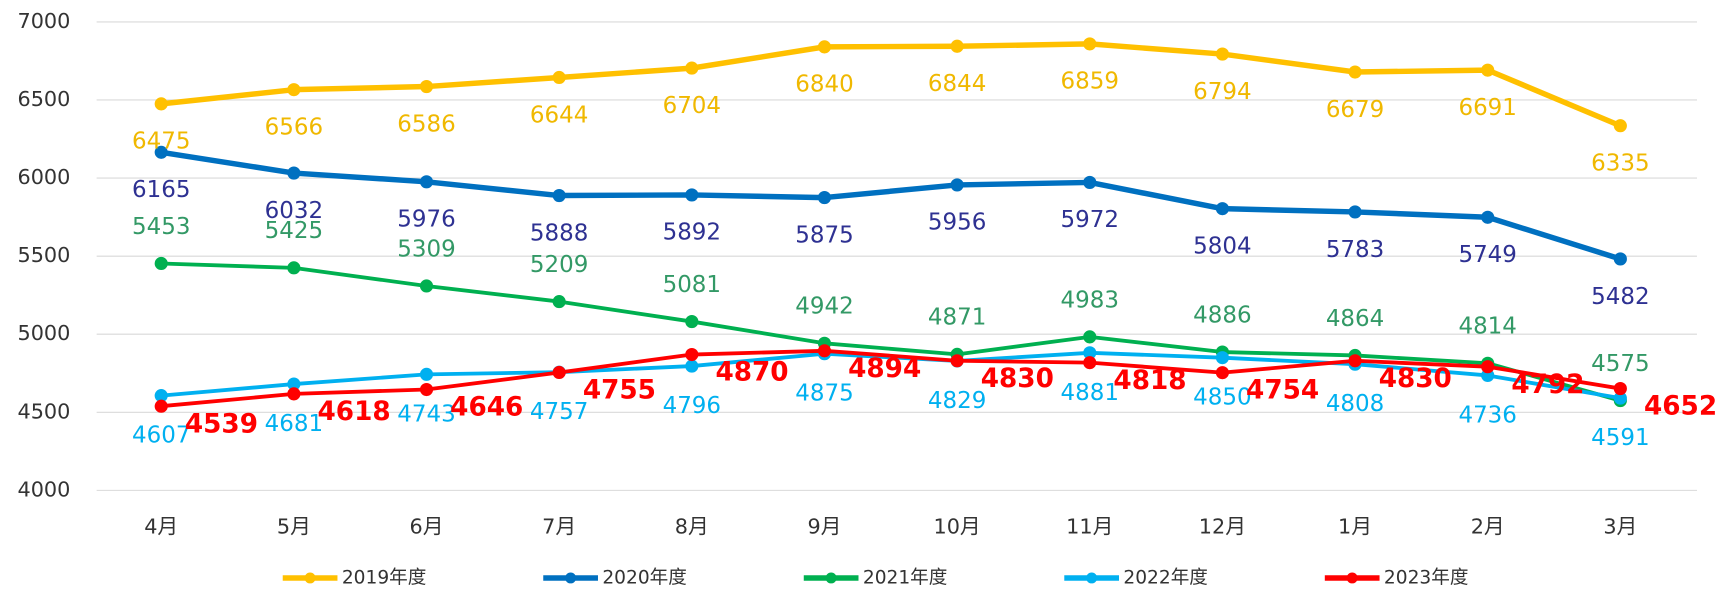 This screenshot has width=1717, height=590. What do you see at coordinates (1222, 398) in the screenshot?
I see `data-label: 4850` at bounding box center [1222, 398].